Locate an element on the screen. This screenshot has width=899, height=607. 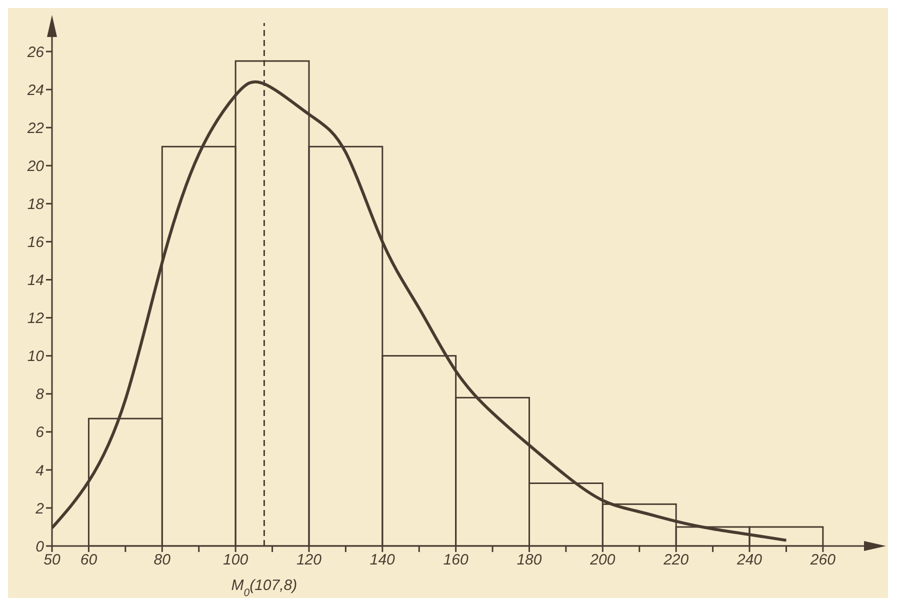
ref-line-label: M$_{0}$(107,8) is located at coordinates (264, 588).